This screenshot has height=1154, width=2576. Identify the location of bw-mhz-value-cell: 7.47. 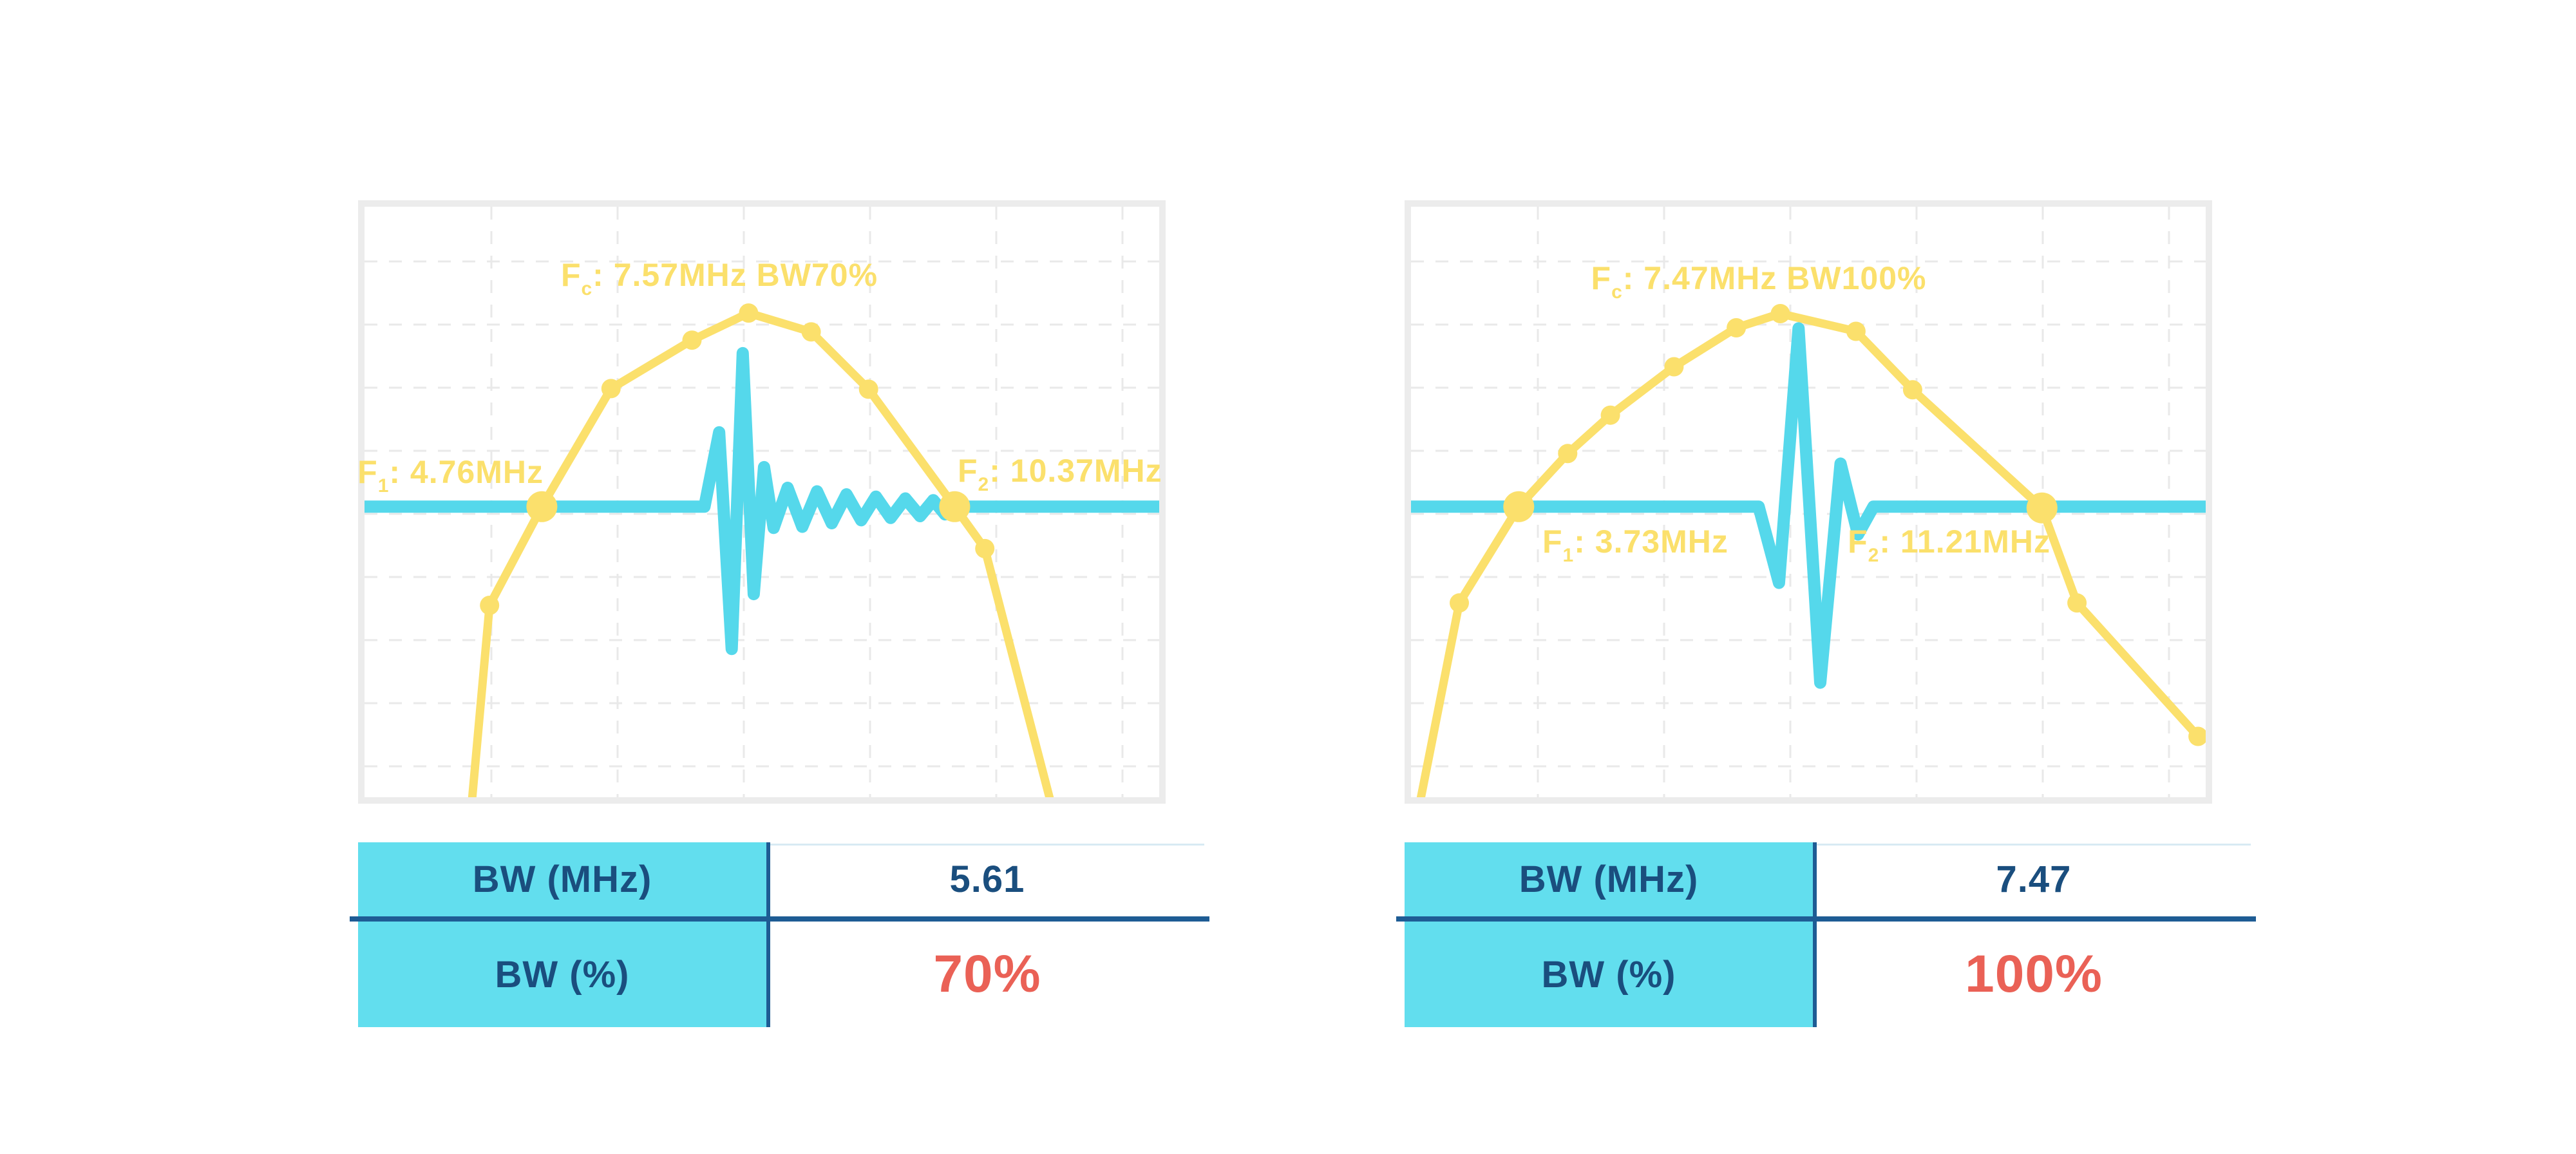
(2034, 879).